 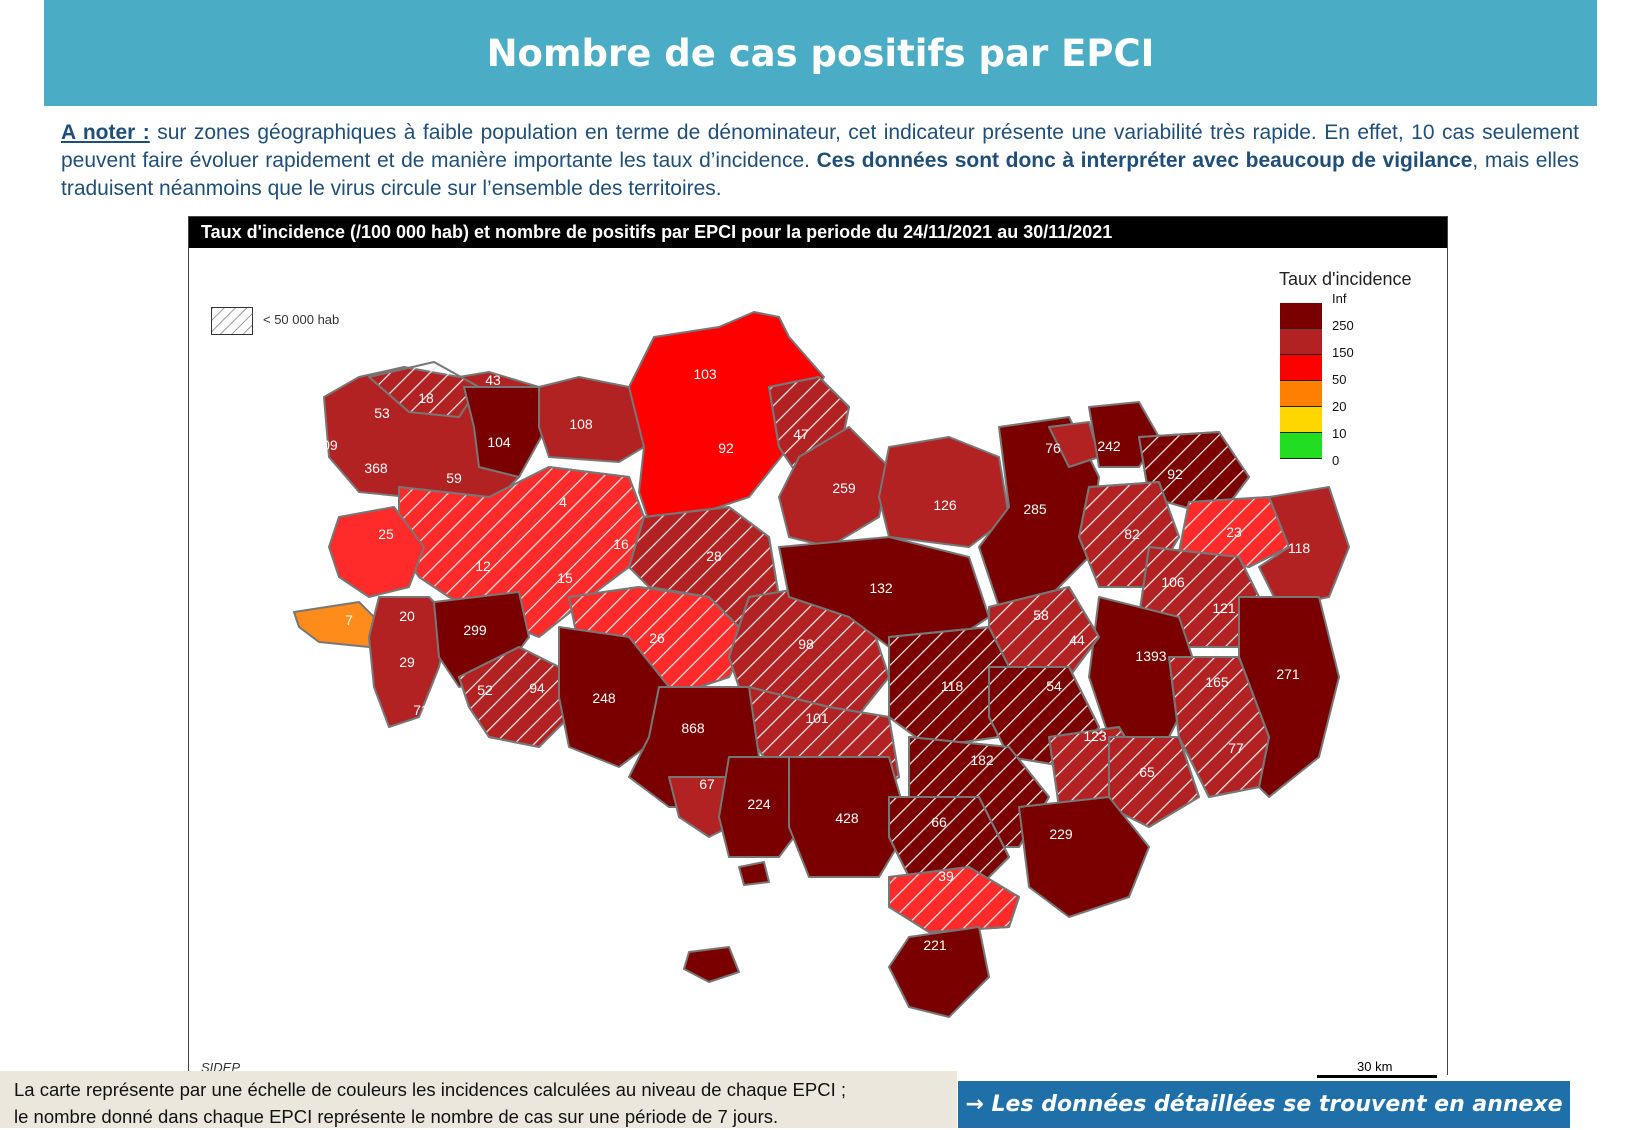 What do you see at coordinates (407, 662) in the screenshot?
I see `epci-count-label: 29` at bounding box center [407, 662].